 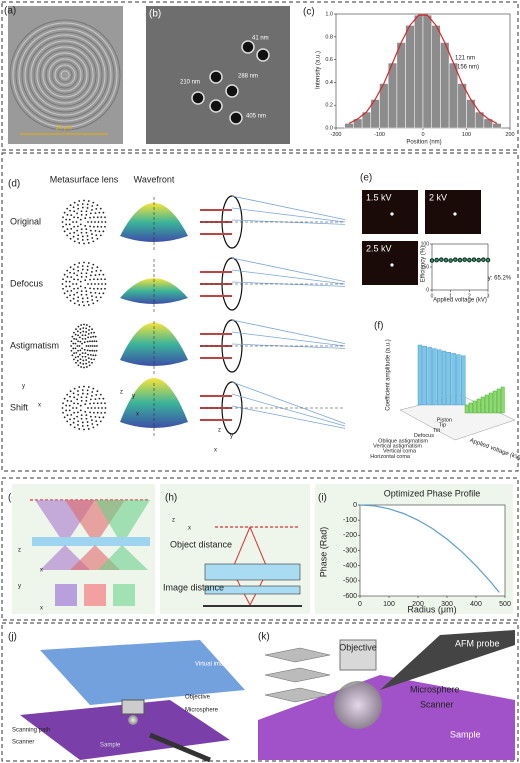 What do you see at coordinates (264, 637) in the screenshot?
I see `panel-label: (k)` at bounding box center [264, 637].